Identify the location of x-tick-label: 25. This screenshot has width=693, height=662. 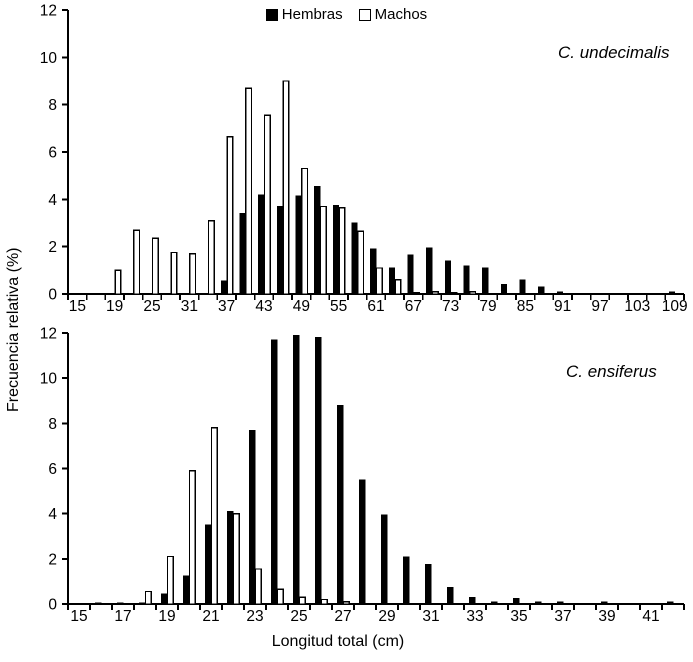
(151, 306).